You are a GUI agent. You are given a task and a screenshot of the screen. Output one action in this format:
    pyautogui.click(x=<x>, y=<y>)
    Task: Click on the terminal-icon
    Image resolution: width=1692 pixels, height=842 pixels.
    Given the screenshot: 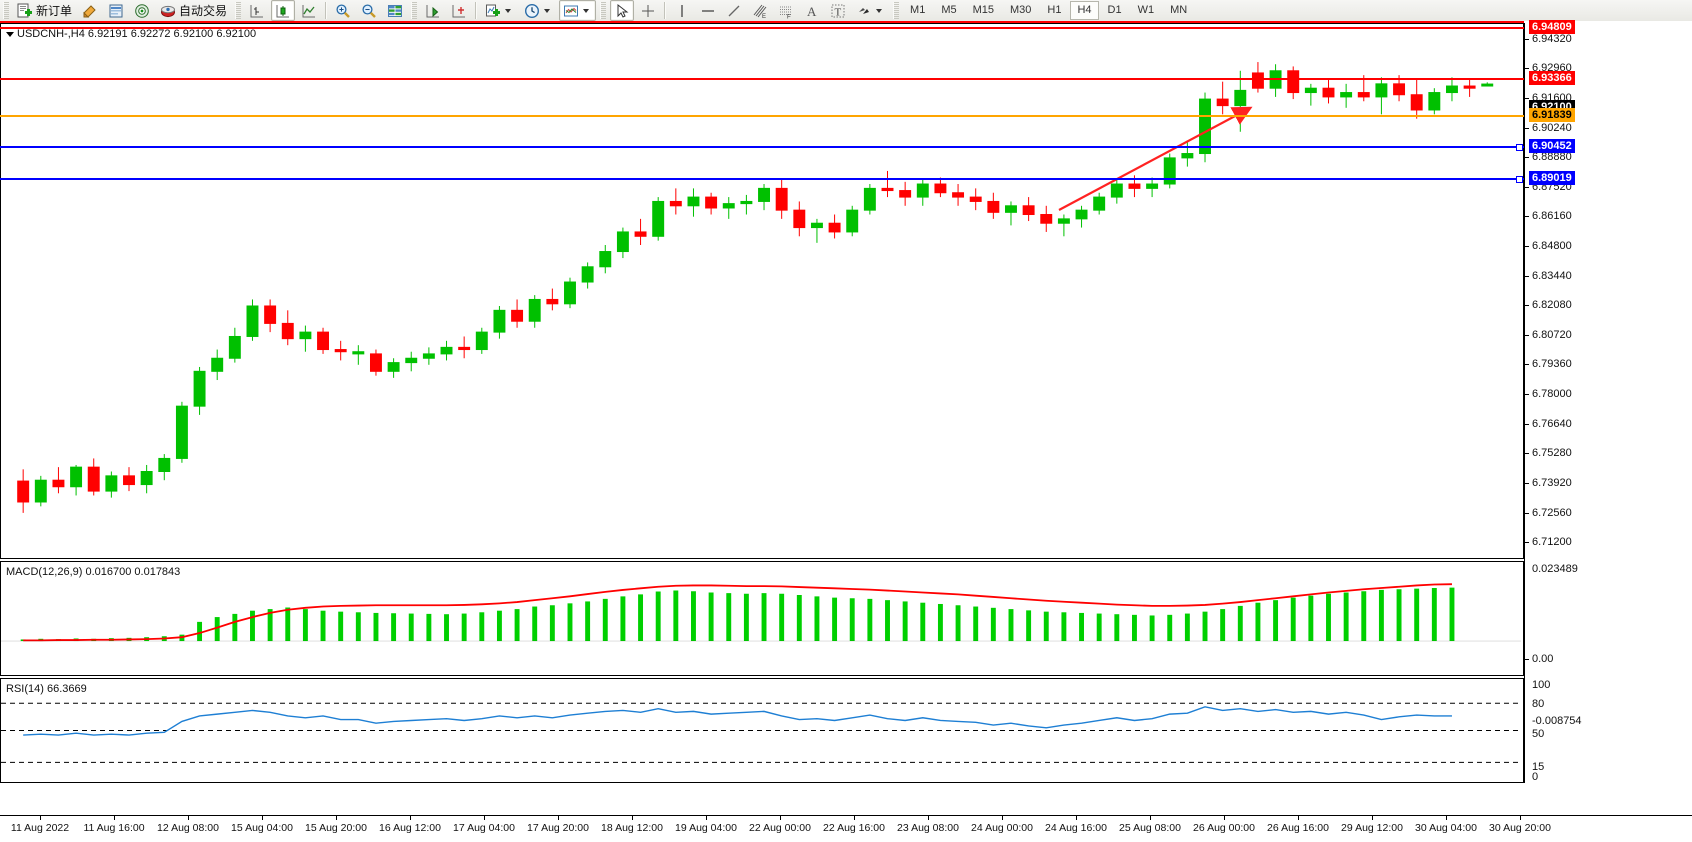 What is the action you would take?
    pyautogui.click(x=168, y=11)
    